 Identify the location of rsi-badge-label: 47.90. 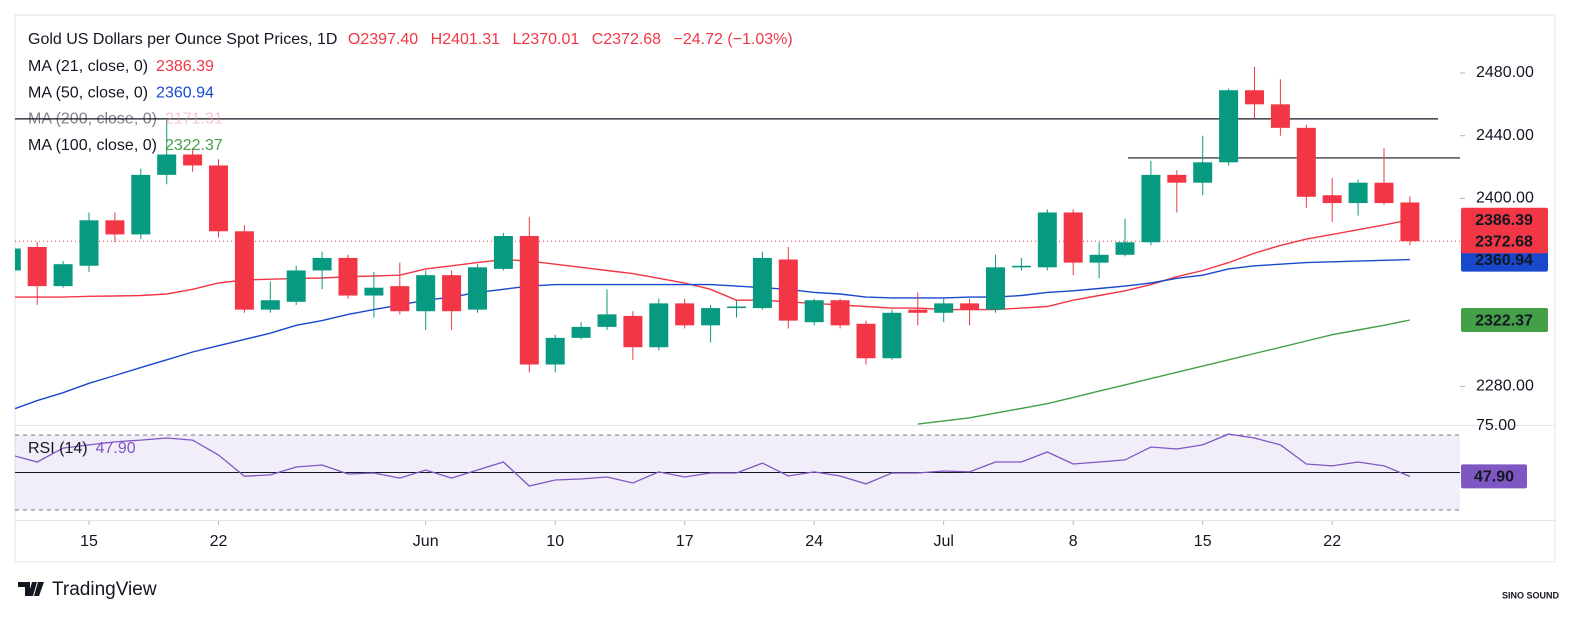
(1494, 477).